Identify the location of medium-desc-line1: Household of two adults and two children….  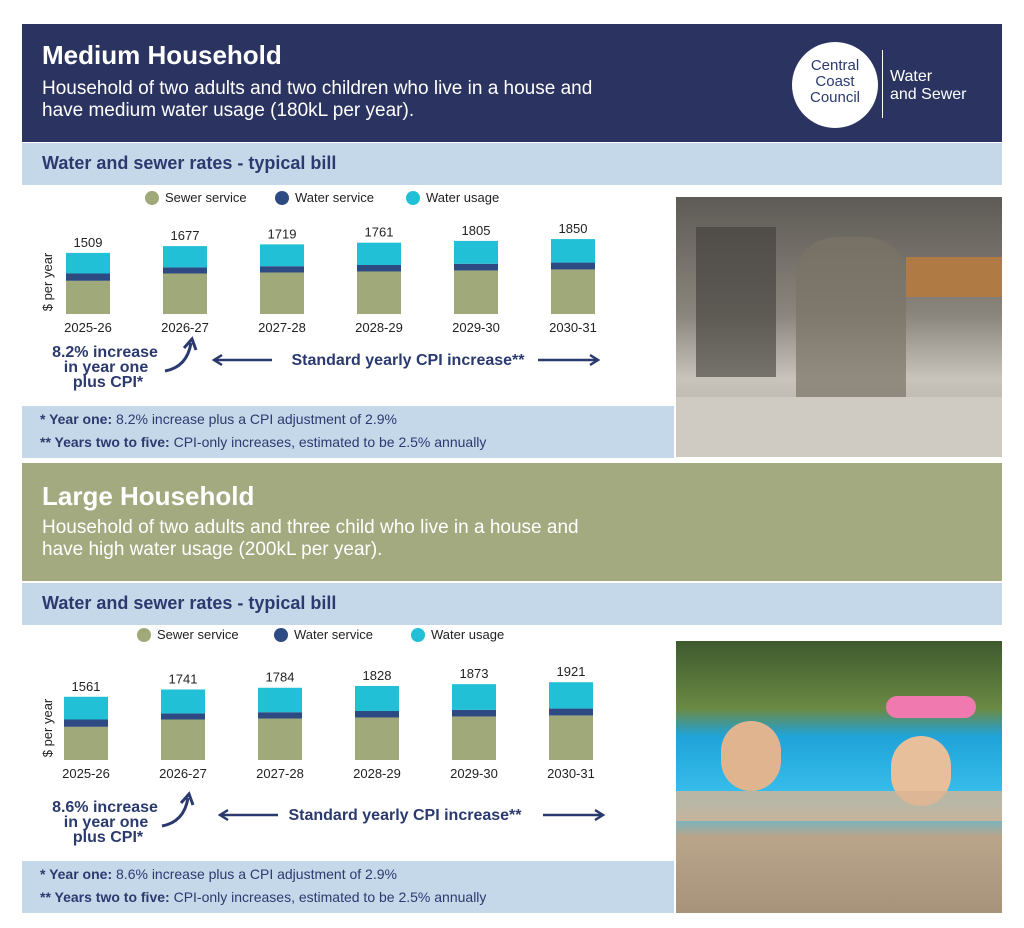
(317, 88).